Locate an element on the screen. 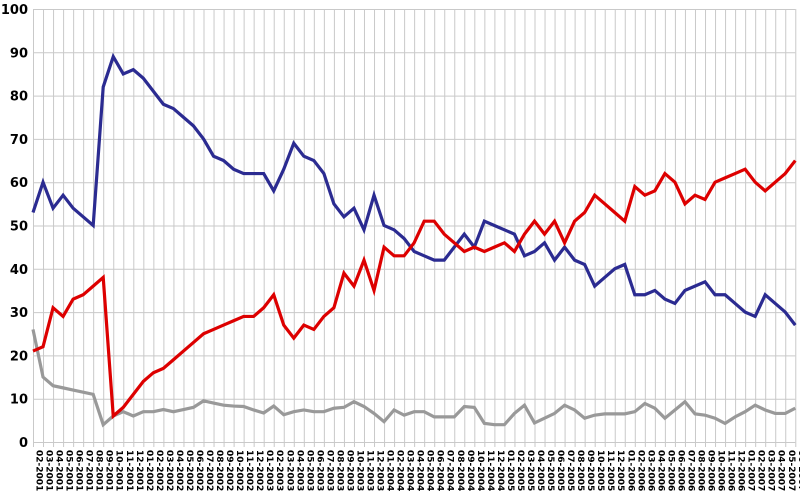  x-axis-tick-label: 08-2006 is located at coordinates (700, 470).